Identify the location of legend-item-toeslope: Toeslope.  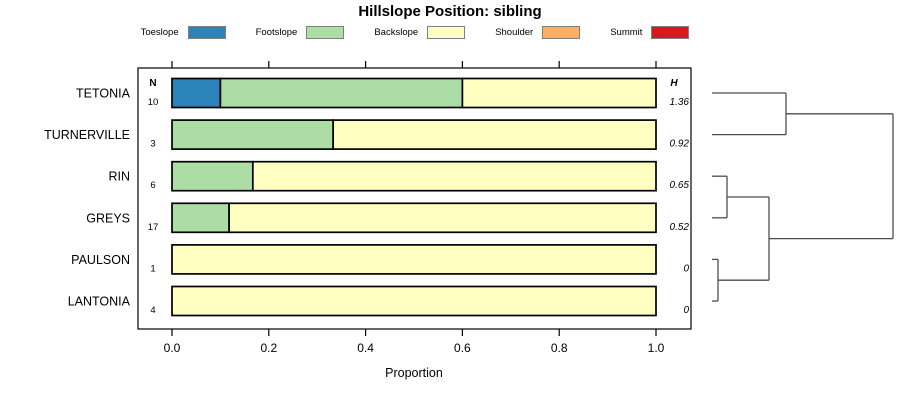
(183, 32).